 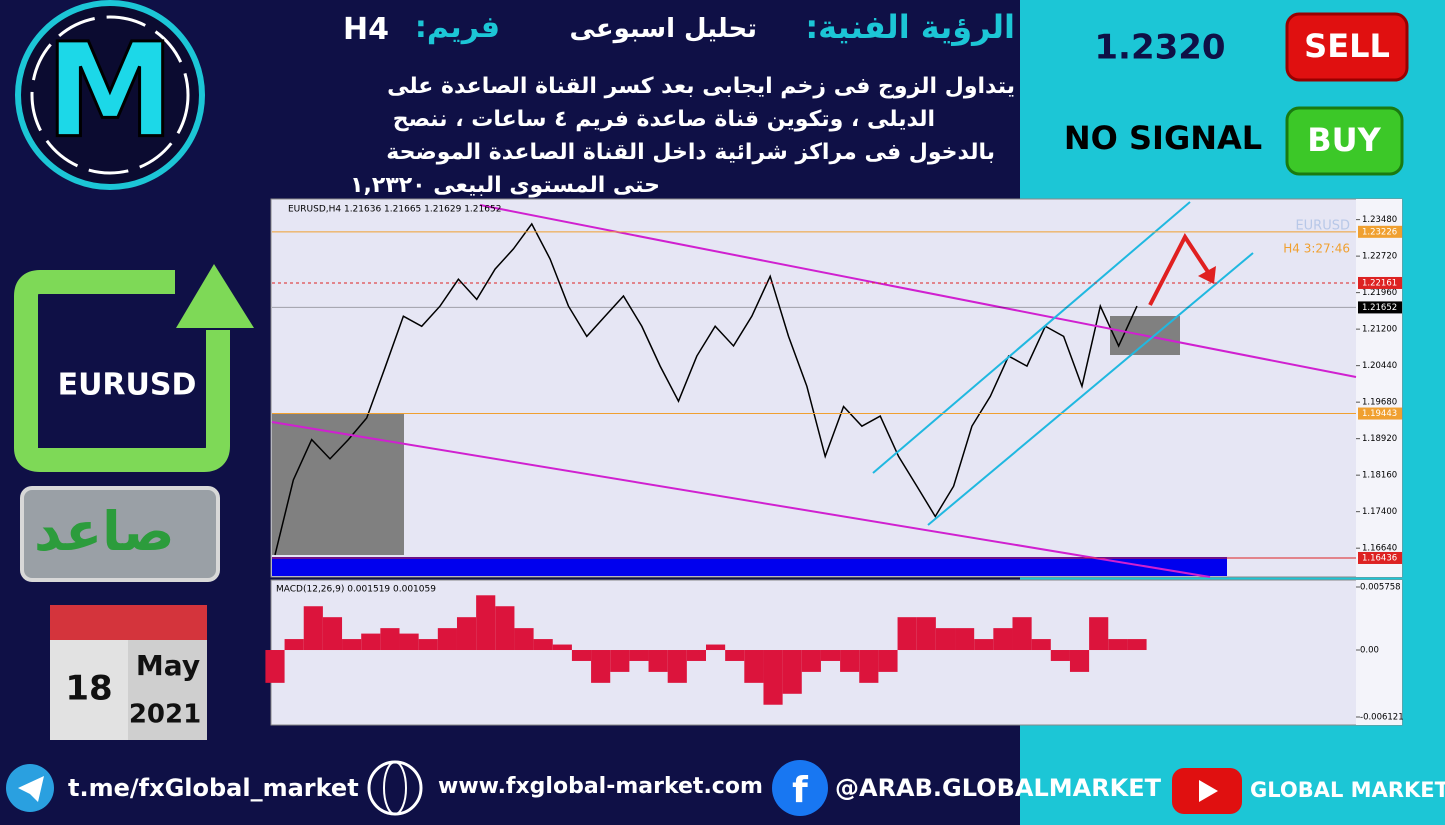 I want to click on y-tick-label: 1.19680, so click(x=1379, y=403).